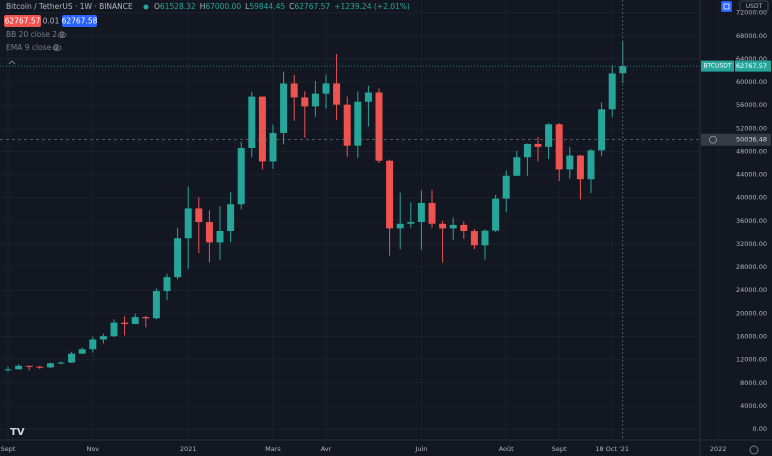  I want to click on currency-box, so click(754, 6).